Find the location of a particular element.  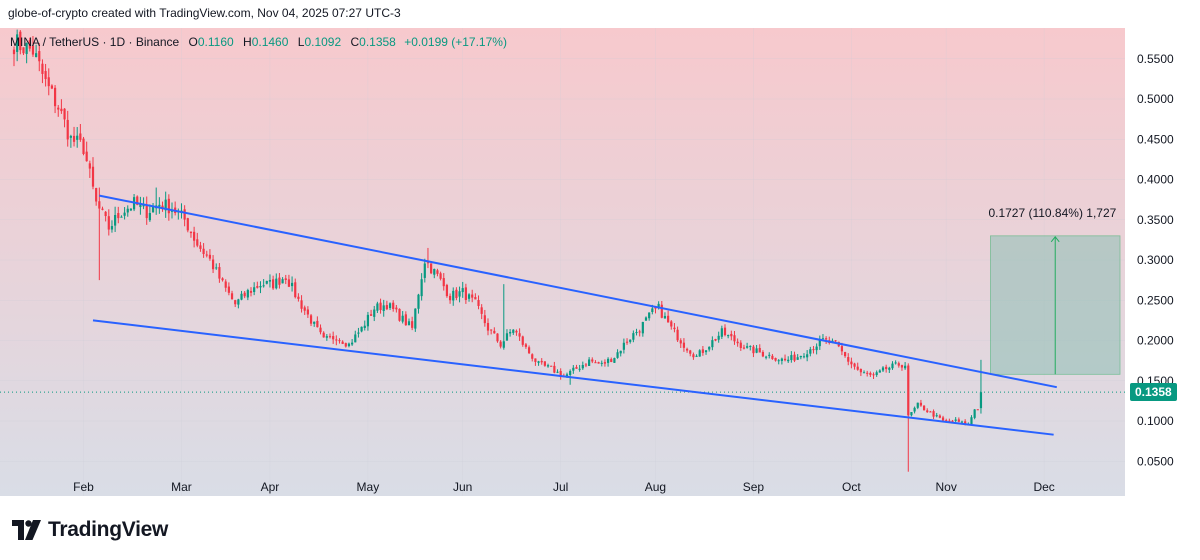

time-axis: Feb Mar Apr May Jun Jul Aug Sep Oct Nov Dec is located at coordinates (564, 487).